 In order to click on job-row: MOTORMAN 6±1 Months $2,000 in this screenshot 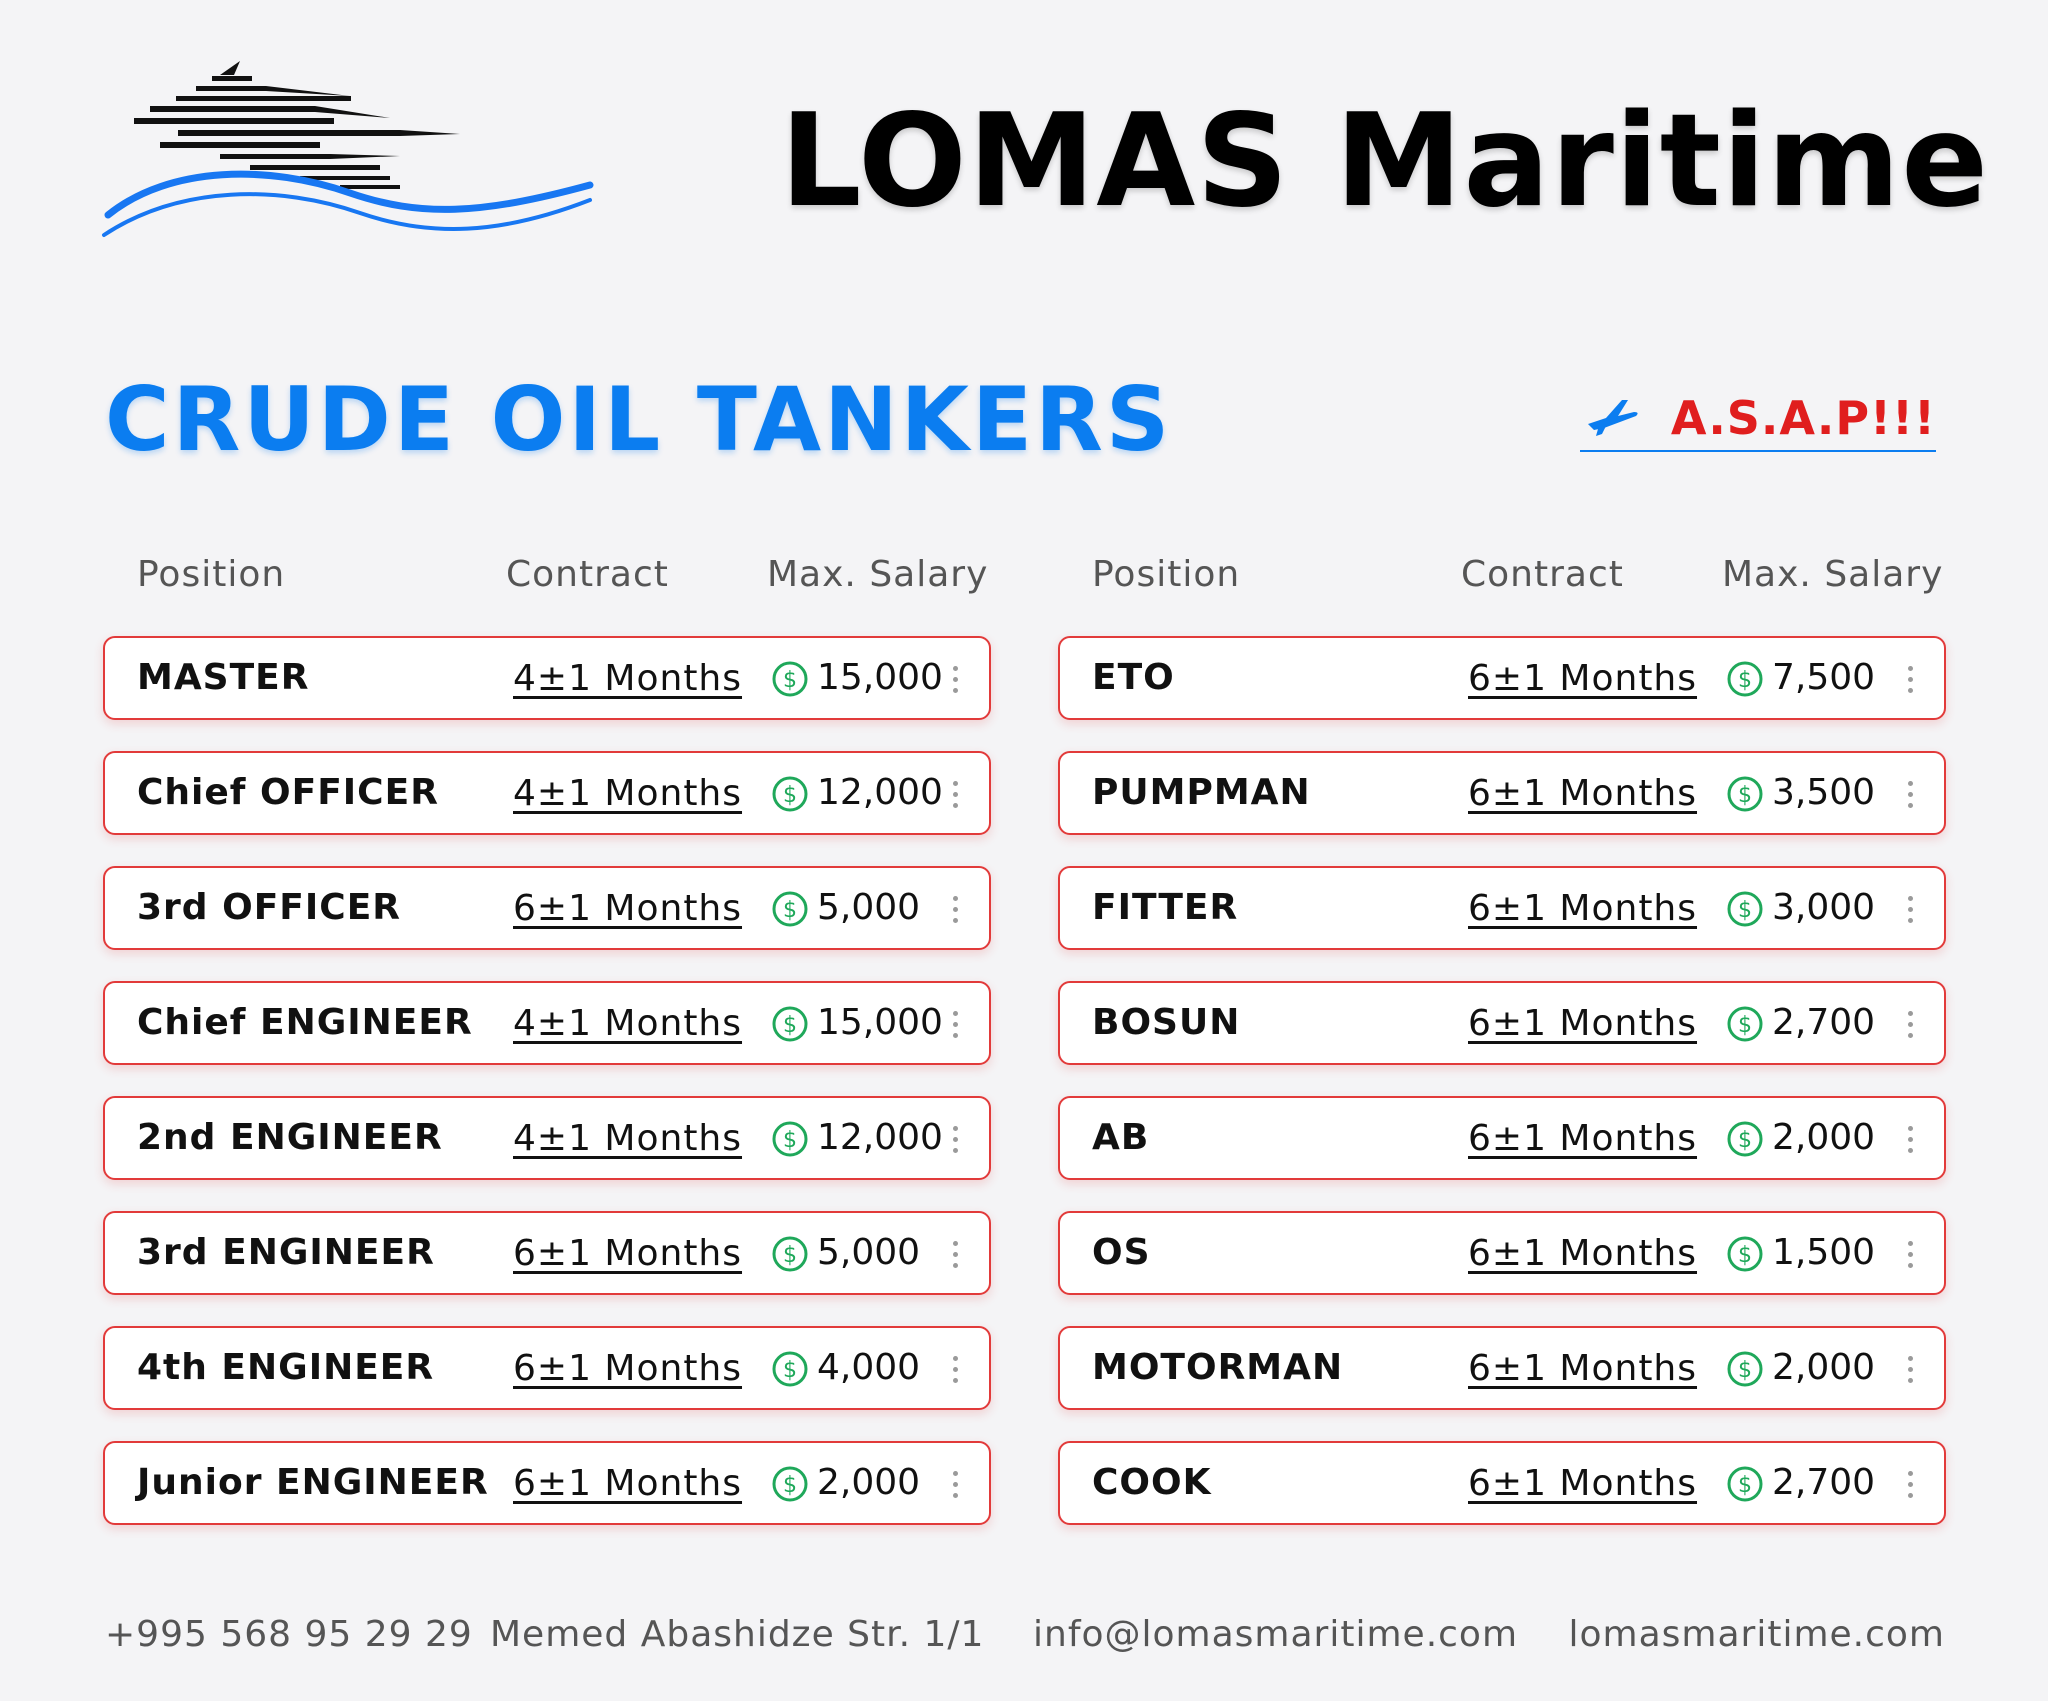, I will do `click(1502, 1368)`.